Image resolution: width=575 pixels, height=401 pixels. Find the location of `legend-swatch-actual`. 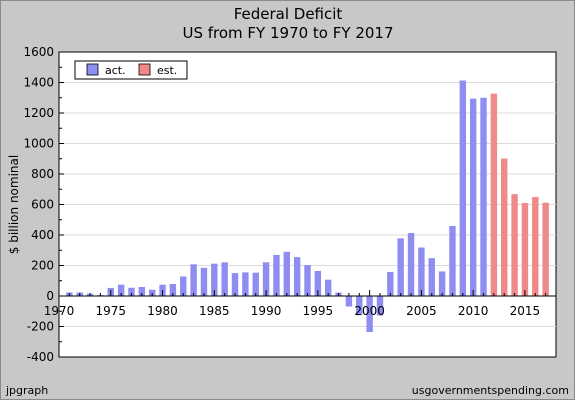

legend-swatch-actual is located at coordinates (92, 69).